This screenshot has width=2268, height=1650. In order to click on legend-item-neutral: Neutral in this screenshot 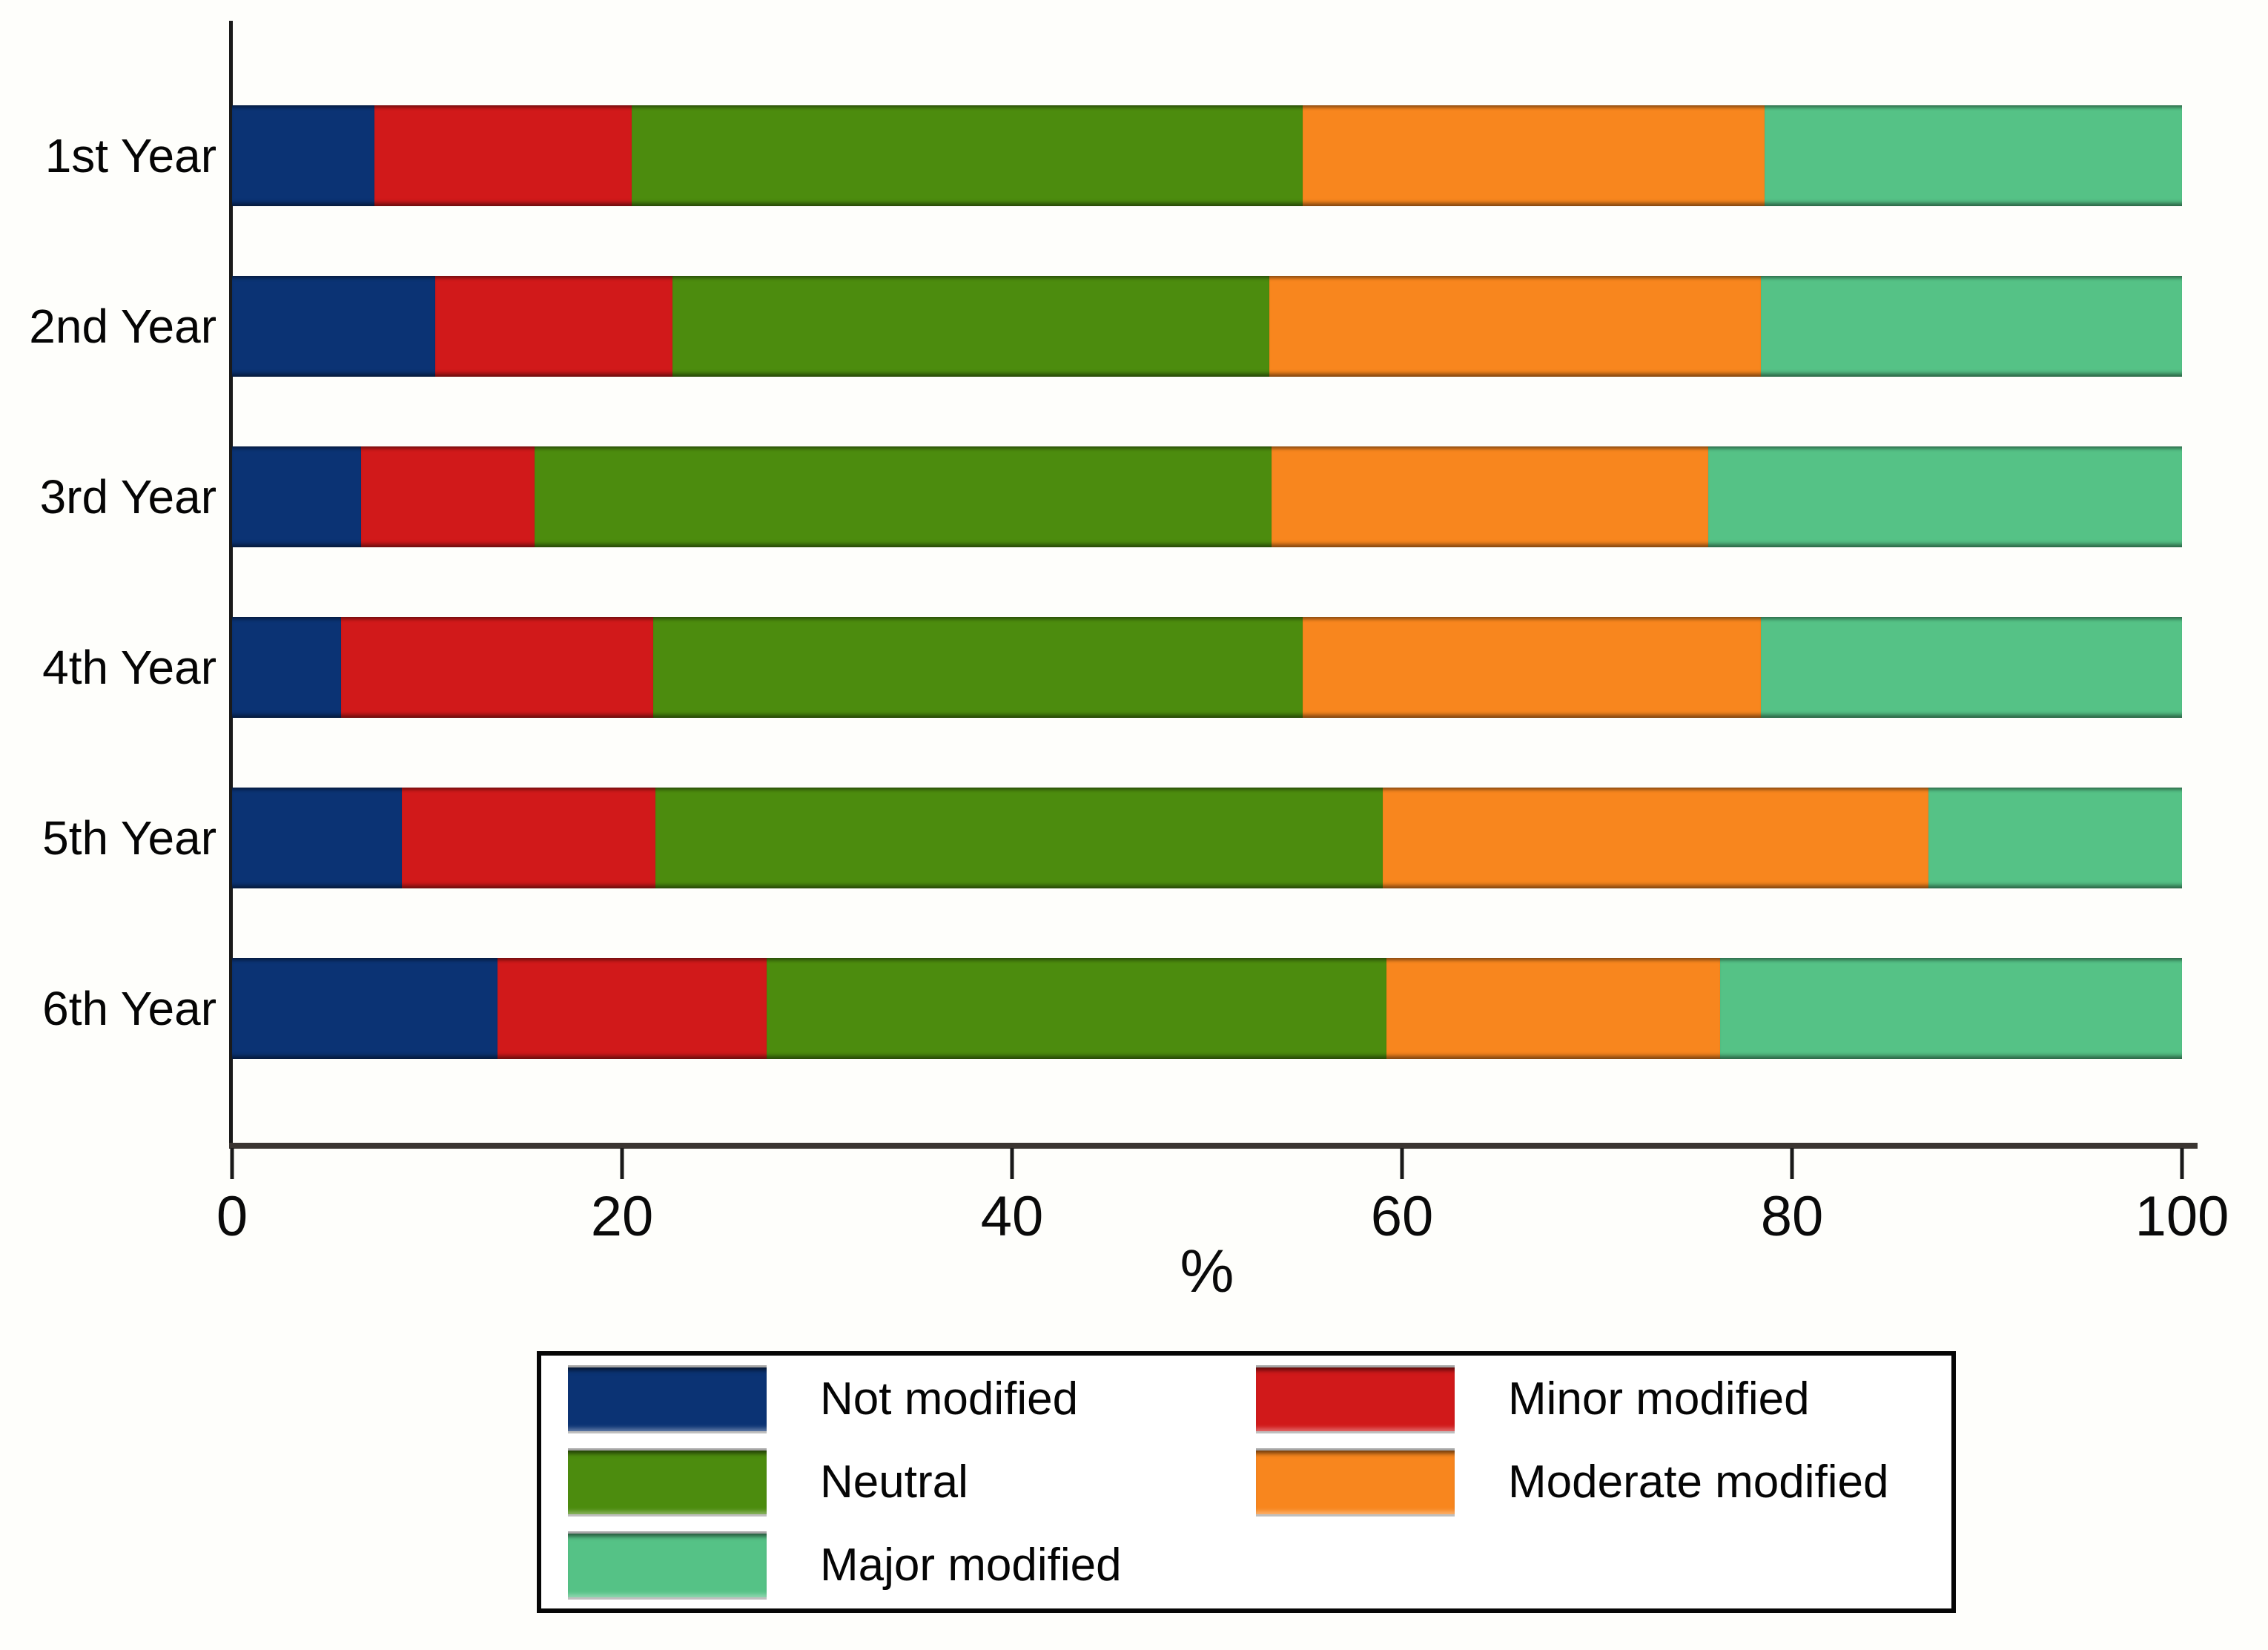, I will do `click(912, 1482)`.